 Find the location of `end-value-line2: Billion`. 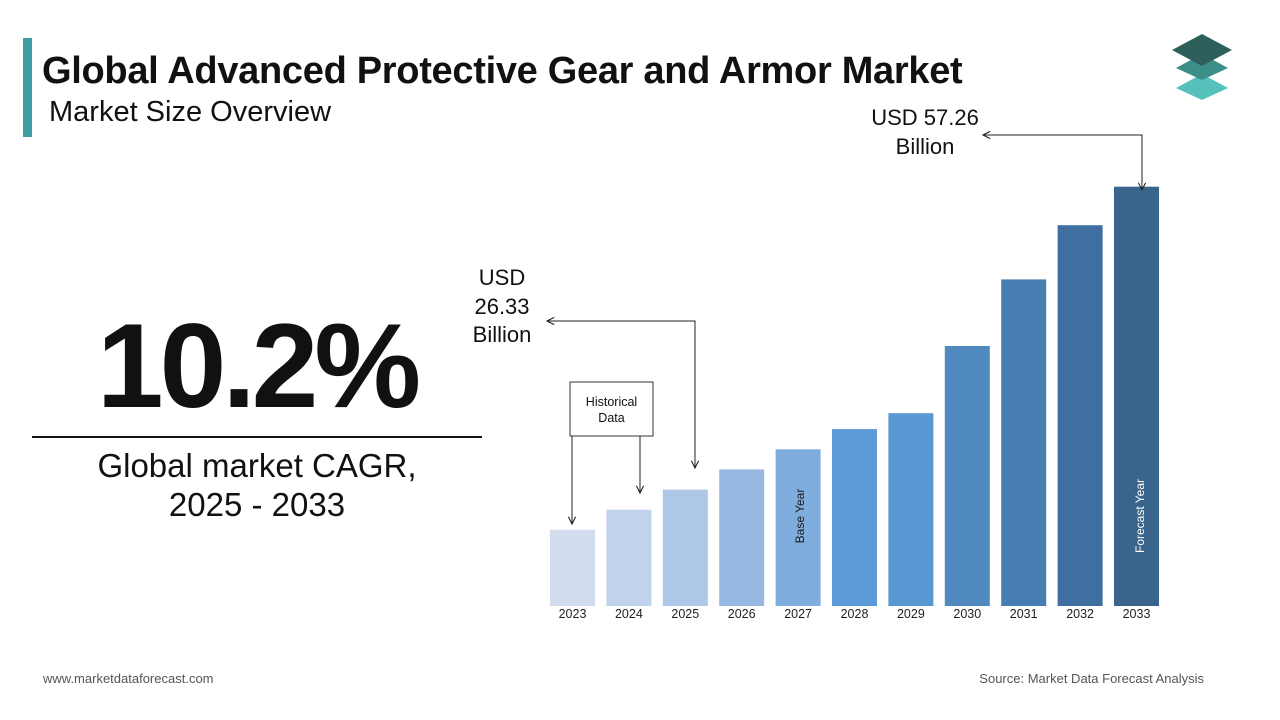

end-value-line2: Billion is located at coordinates (925, 146).